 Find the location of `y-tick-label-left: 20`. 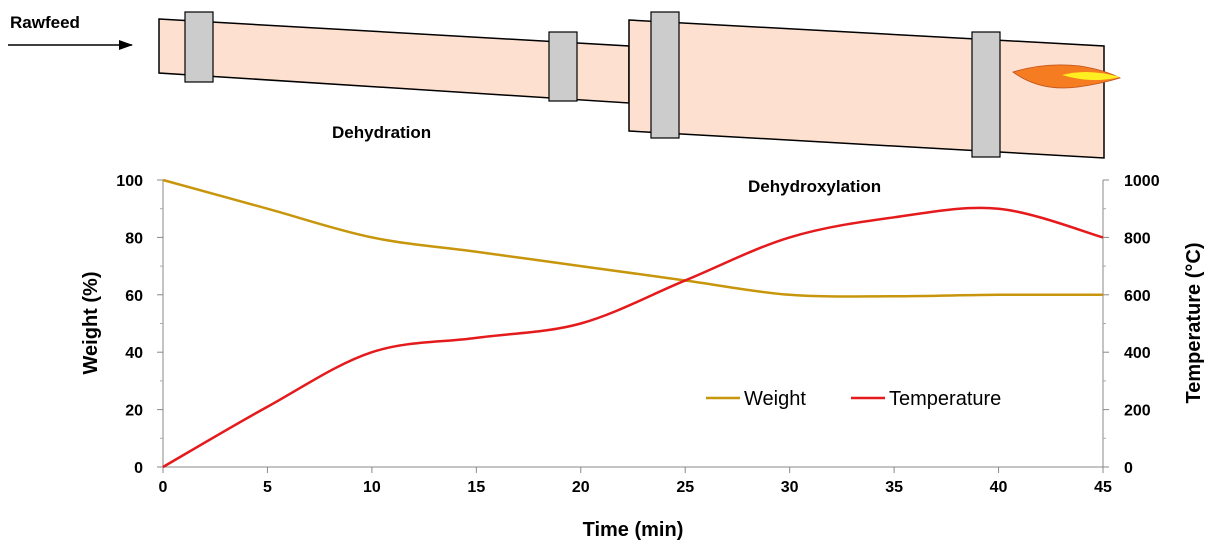

y-tick-label-left: 20 is located at coordinates (134, 411).